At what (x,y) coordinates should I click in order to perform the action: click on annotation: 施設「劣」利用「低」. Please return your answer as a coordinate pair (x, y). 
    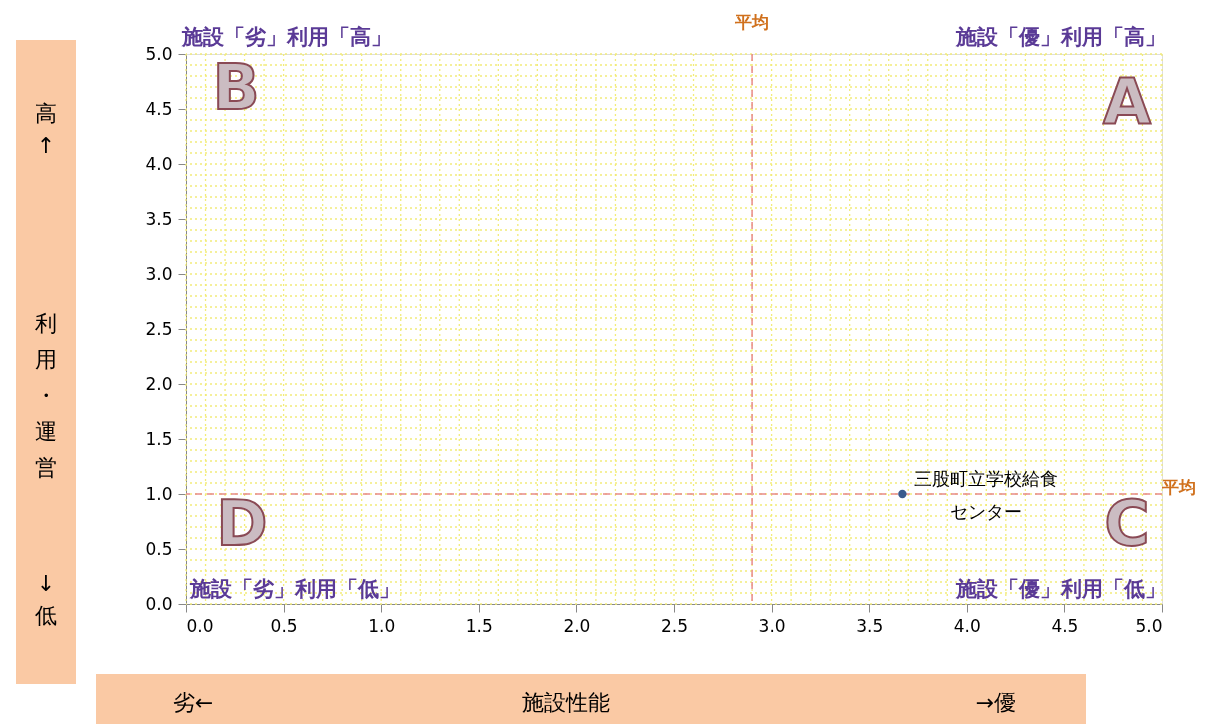
    Looking at the image, I should click on (294, 589).